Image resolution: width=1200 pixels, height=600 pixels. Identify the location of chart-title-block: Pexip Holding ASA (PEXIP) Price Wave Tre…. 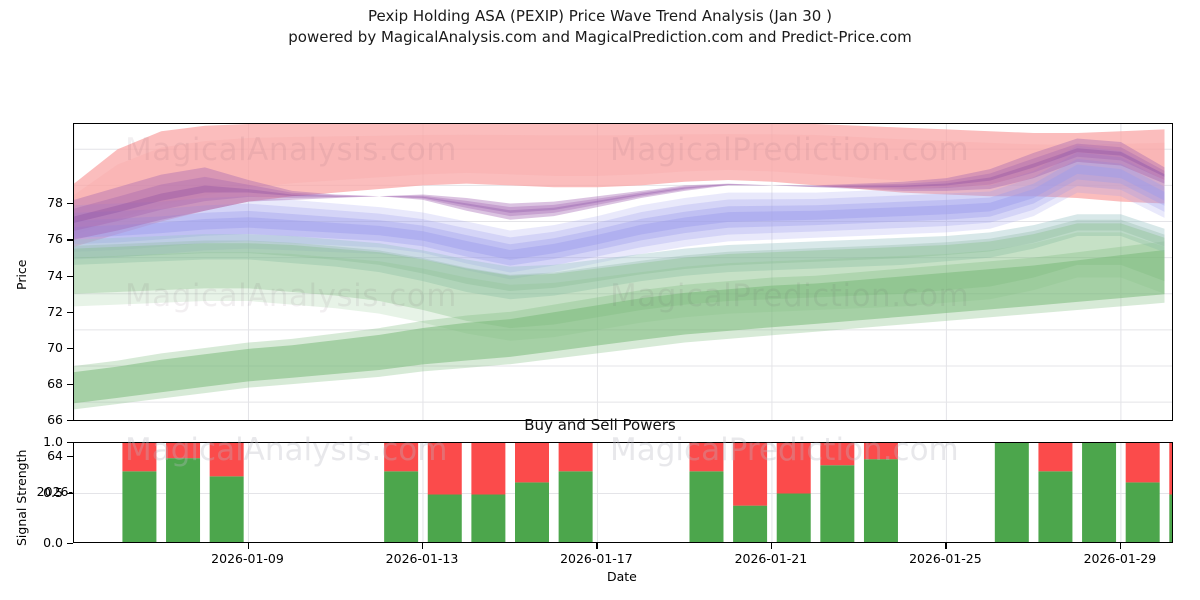
(600, 27).